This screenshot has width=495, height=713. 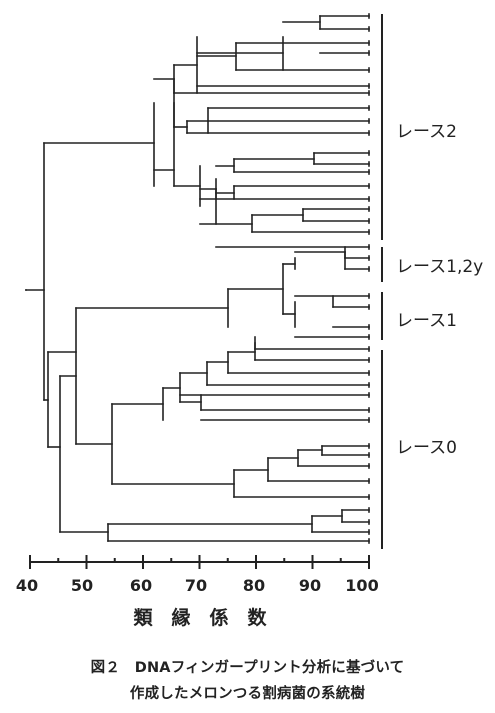 What do you see at coordinates (361, 585) in the screenshot?
I see `axis-tick-label-100: 100` at bounding box center [361, 585].